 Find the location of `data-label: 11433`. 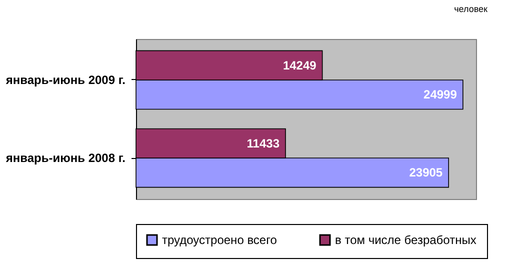

data-label: 11433 is located at coordinates (263, 143).